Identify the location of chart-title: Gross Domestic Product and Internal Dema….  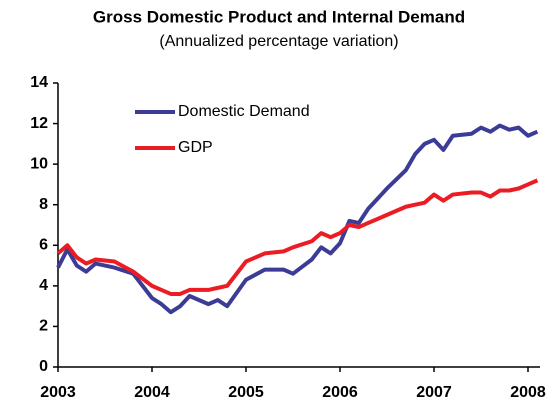
(279, 16).